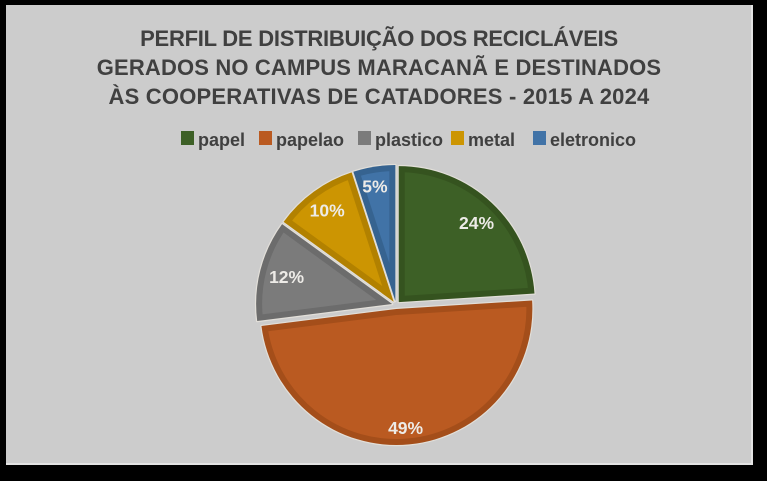 The image size is (767, 481). I want to click on svg-text: 24%, so click(476, 223).